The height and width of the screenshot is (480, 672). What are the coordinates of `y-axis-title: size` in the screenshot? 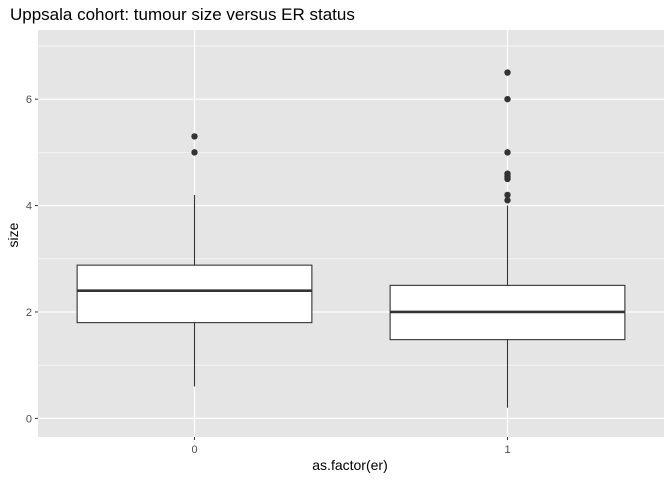 It's located at (13, 234).